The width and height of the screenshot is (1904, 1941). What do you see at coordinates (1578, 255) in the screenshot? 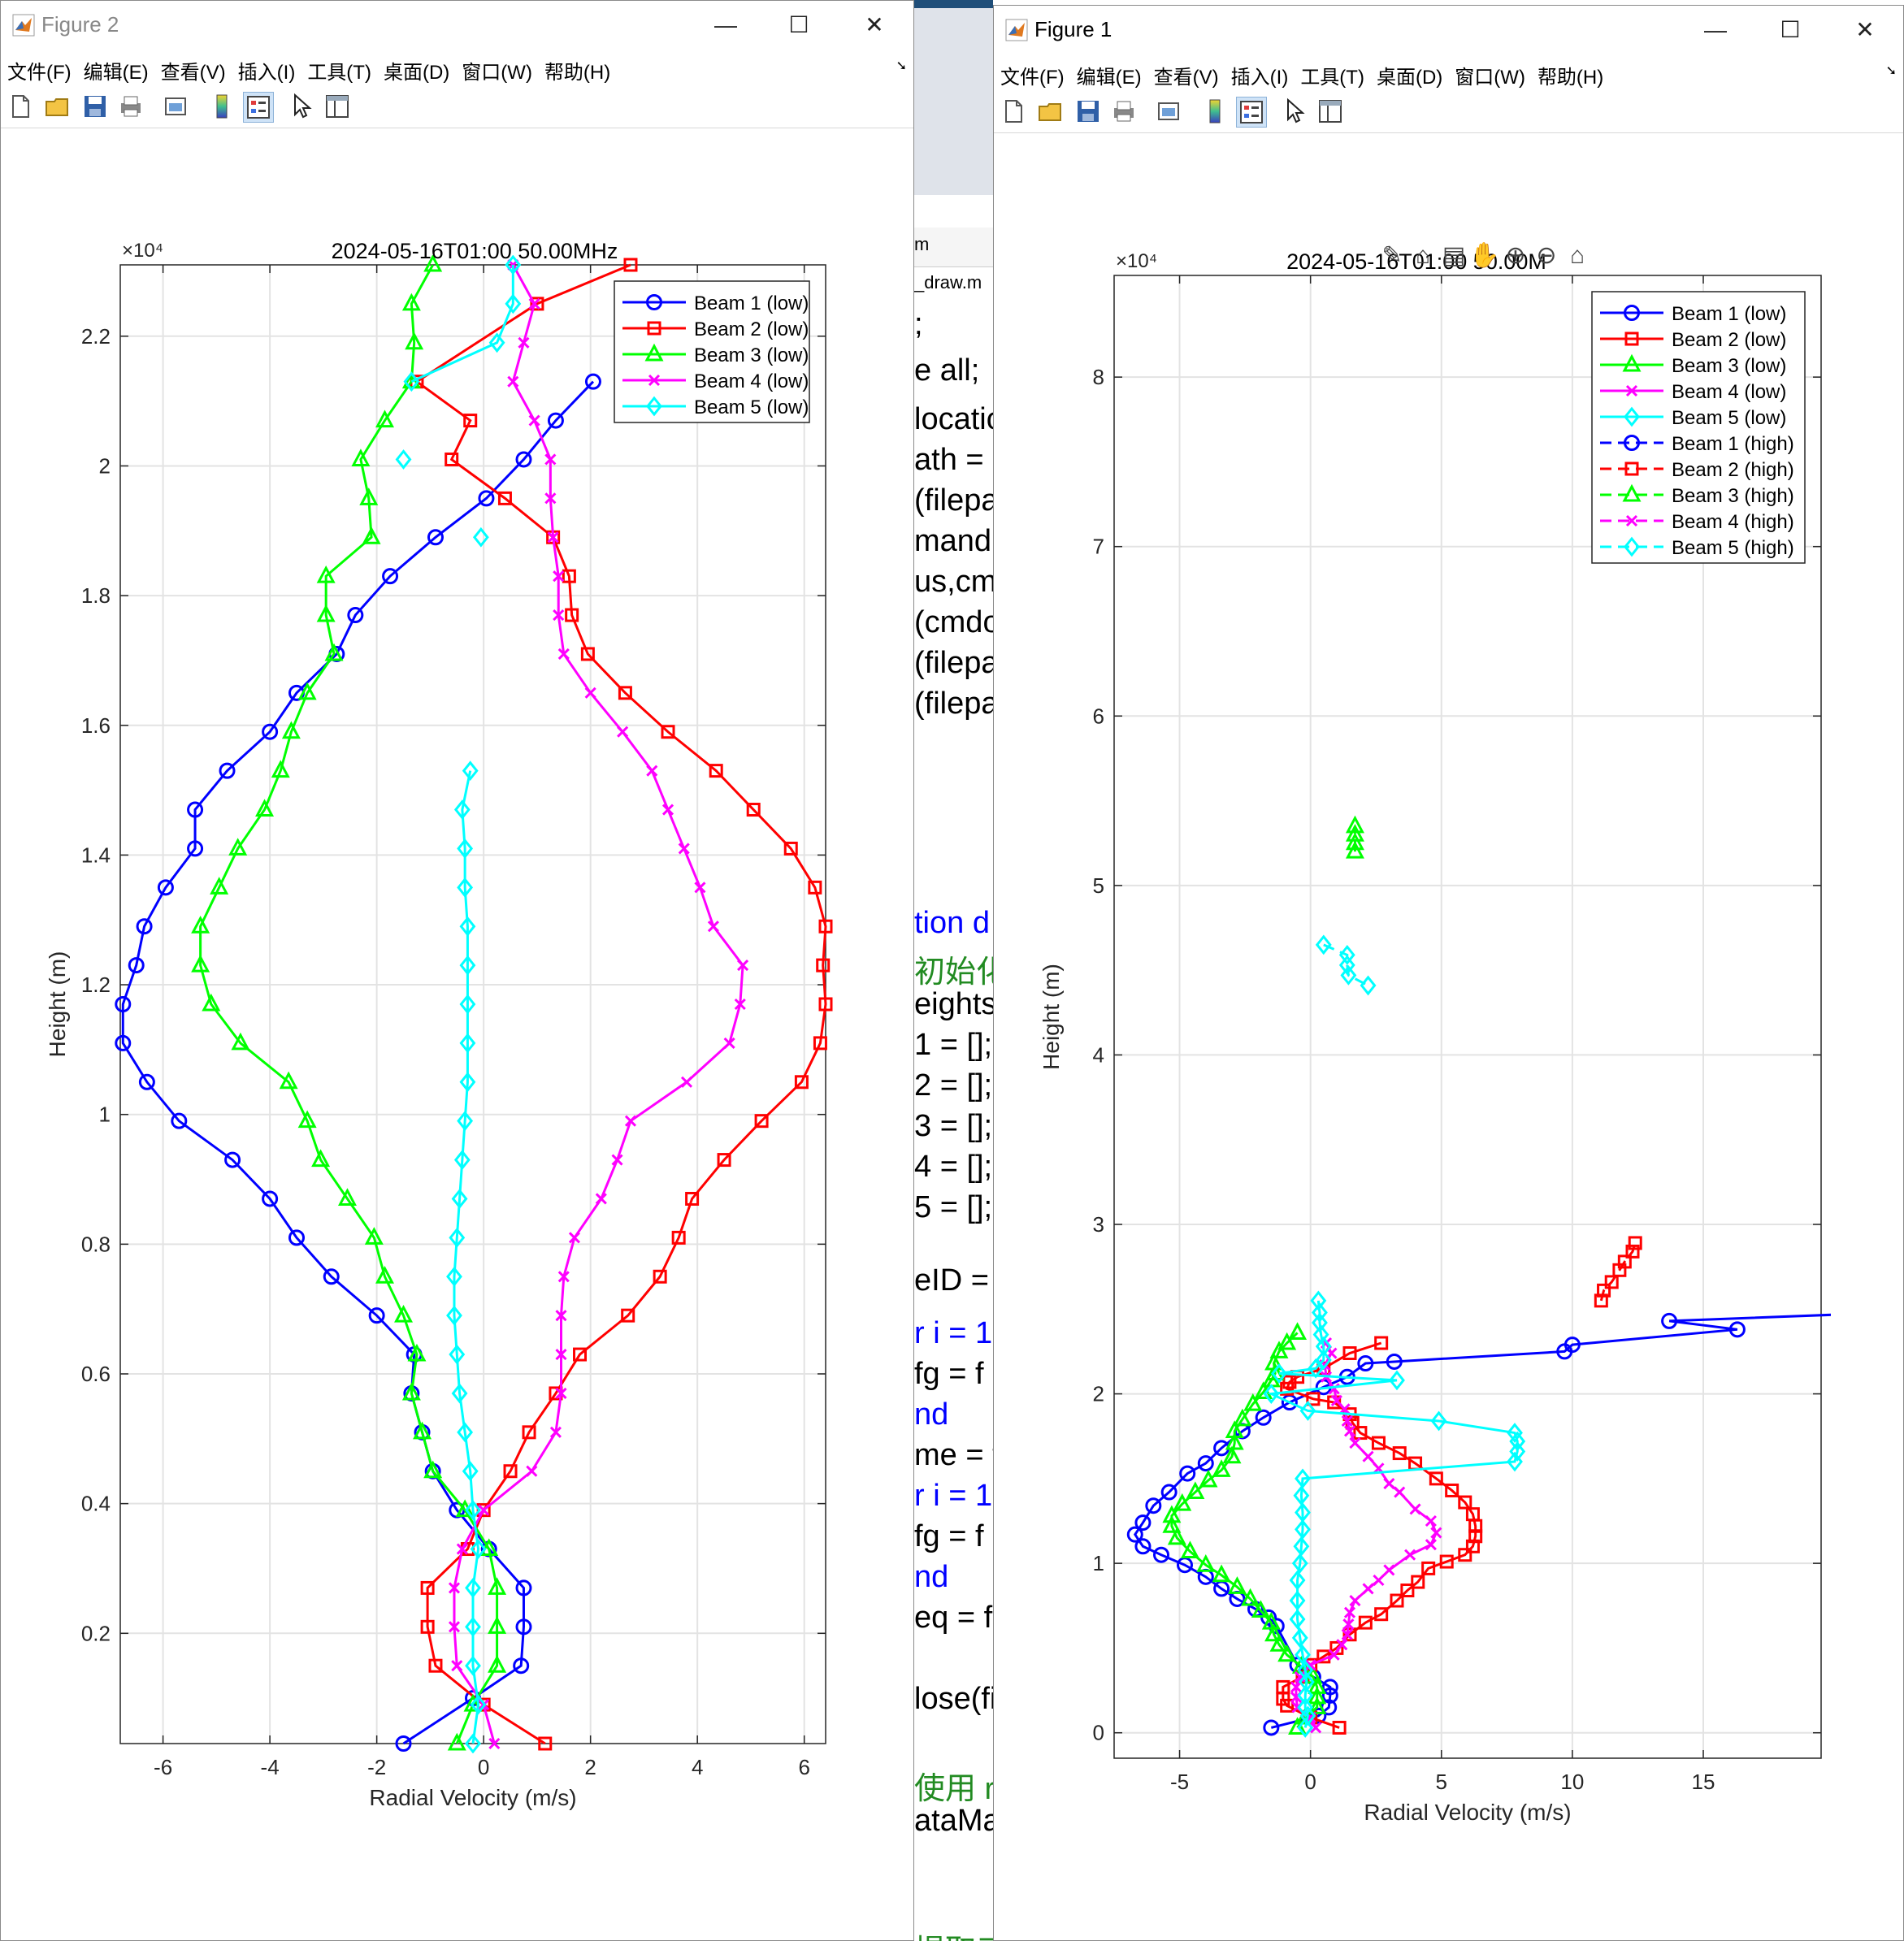
I see `home-icon: ⌂` at bounding box center [1578, 255].